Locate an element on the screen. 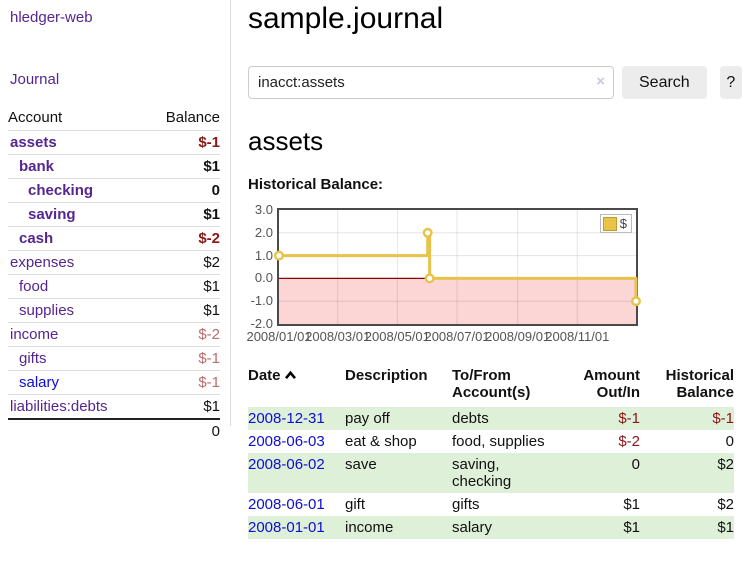 This screenshot has width=742, height=582. y-tick-label: 1.0 is located at coordinates (263, 255).